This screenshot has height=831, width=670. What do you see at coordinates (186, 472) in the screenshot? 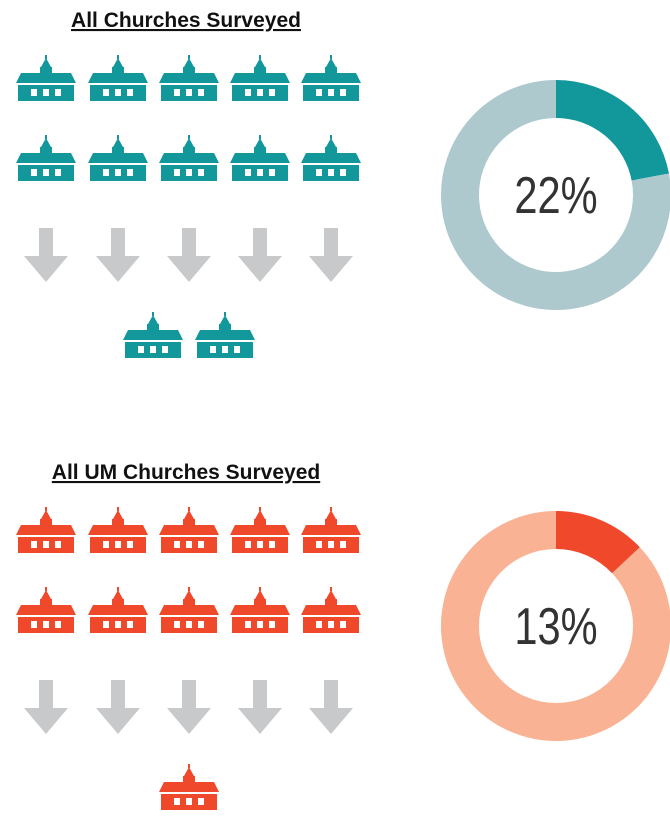
I see `panel-title: All UM Churches Surveyed` at bounding box center [186, 472].